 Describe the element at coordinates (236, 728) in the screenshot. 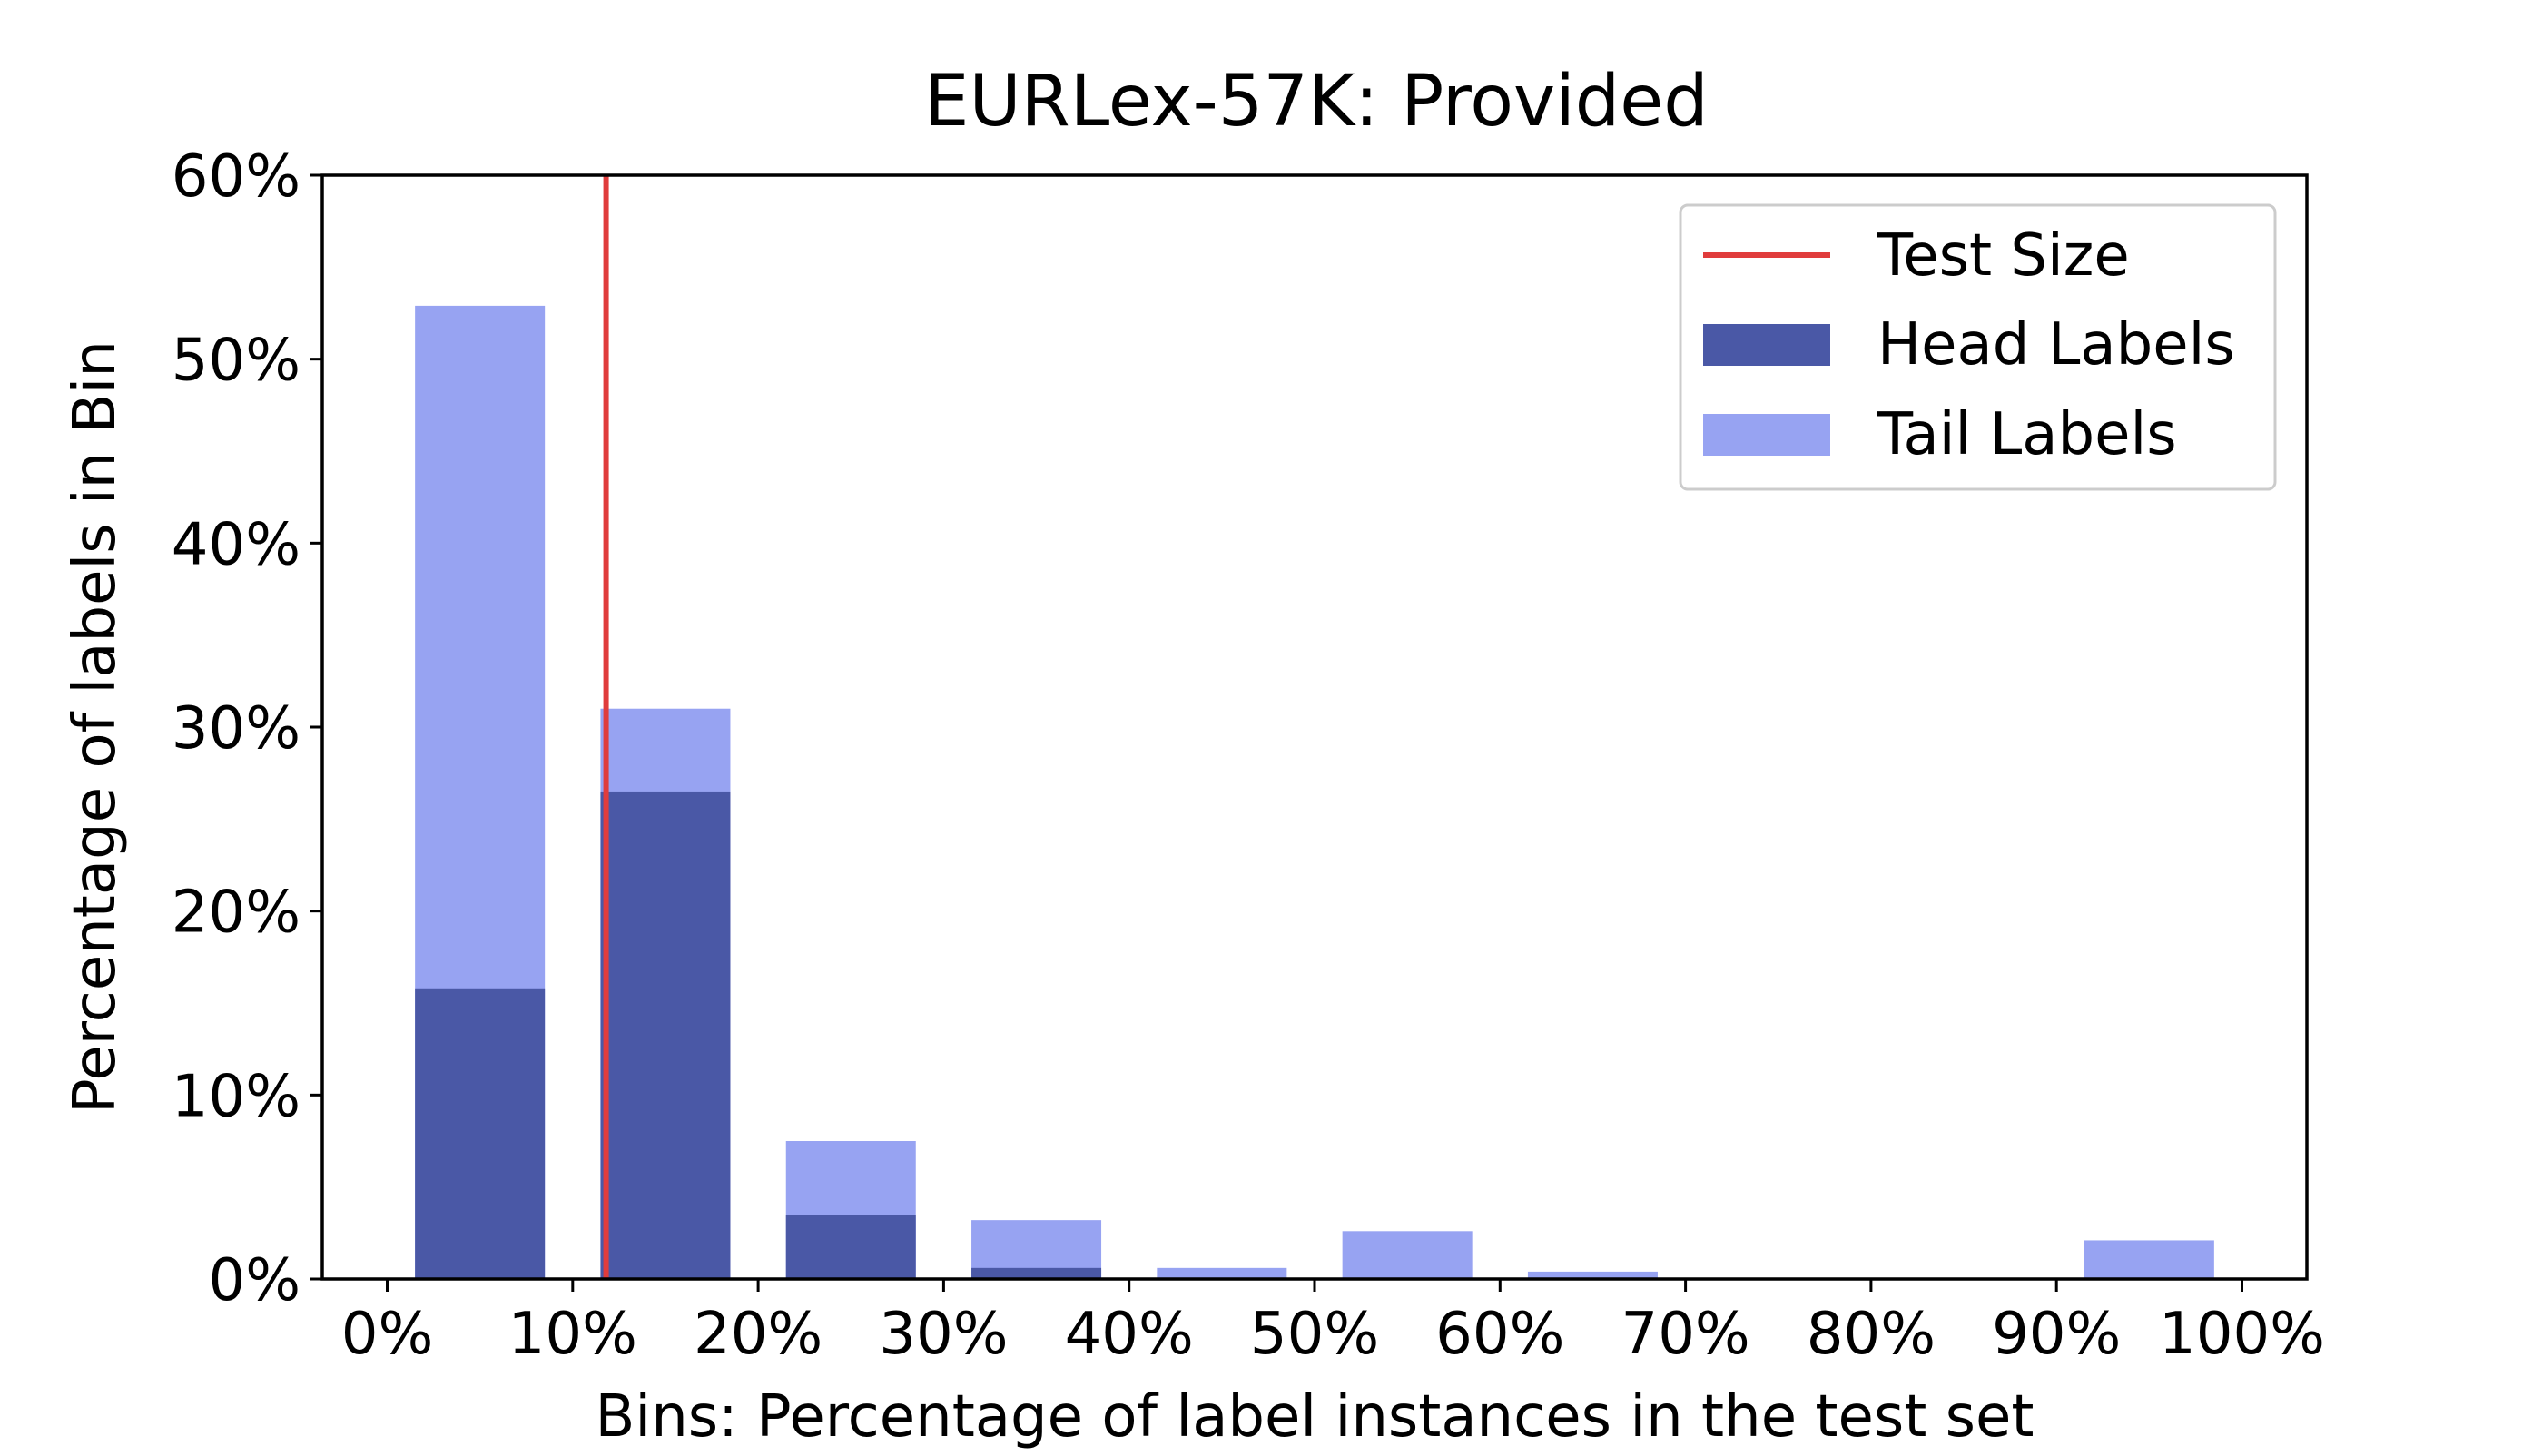

I see `y-tick-label: 30%` at that location.